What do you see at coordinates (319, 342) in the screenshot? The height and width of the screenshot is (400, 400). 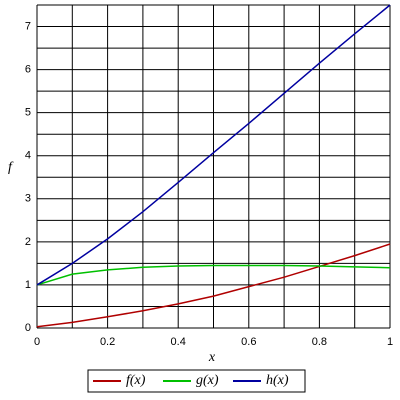 I see `x-tick-label: 0.8` at bounding box center [319, 342].